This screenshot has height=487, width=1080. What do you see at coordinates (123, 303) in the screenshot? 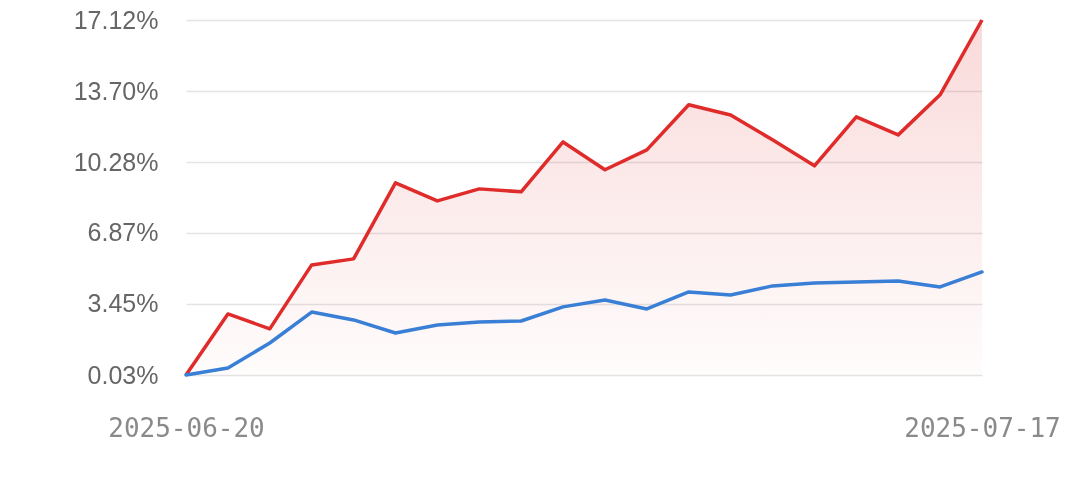
I see `y-tick-label: 3.45%` at bounding box center [123, 303].